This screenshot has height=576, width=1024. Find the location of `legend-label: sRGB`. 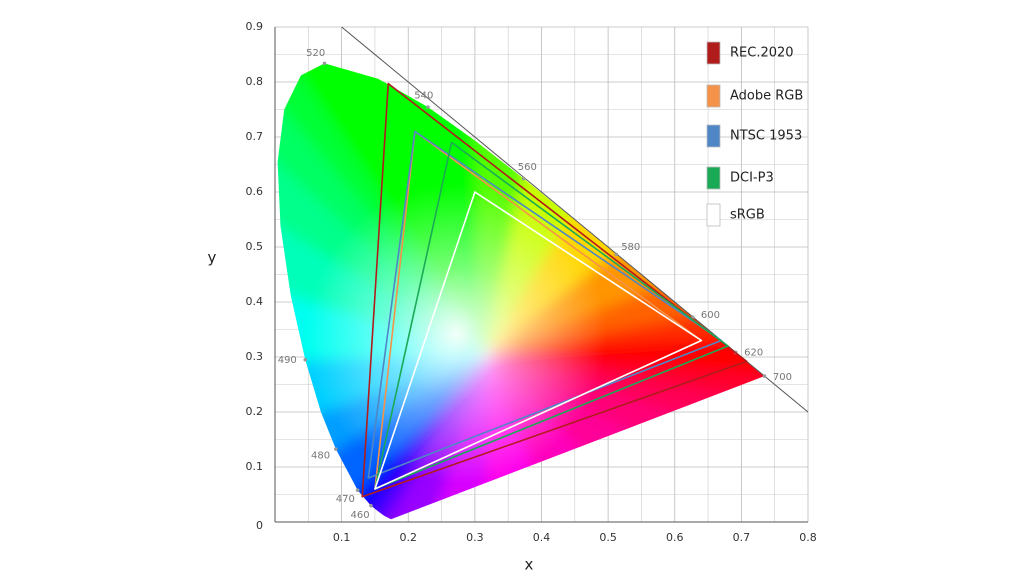

legend-label: sRGB is located at coordinates (747, 215).